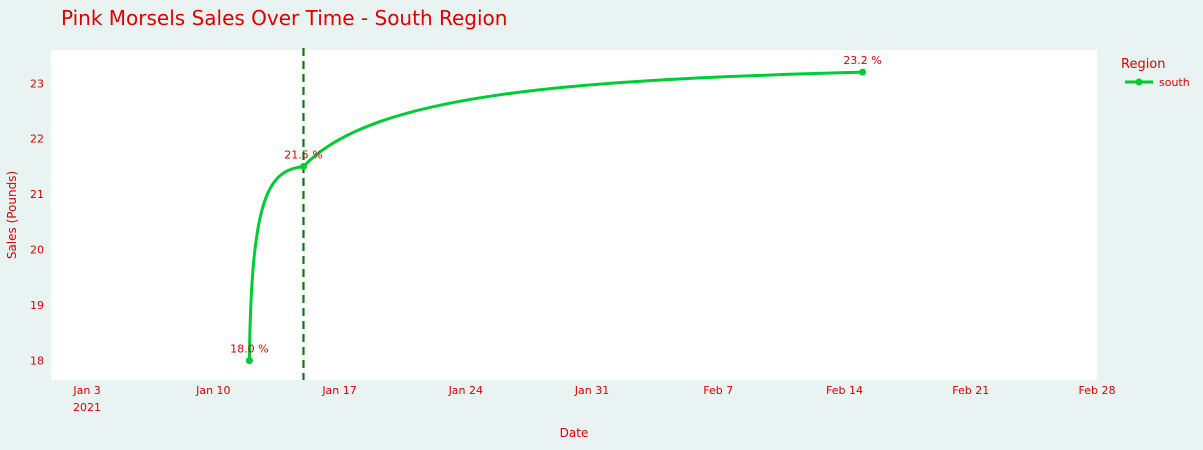  Describe the element at coordinates (37, 83) in the screenshot. I see `y-tick-label: 23` at that location.